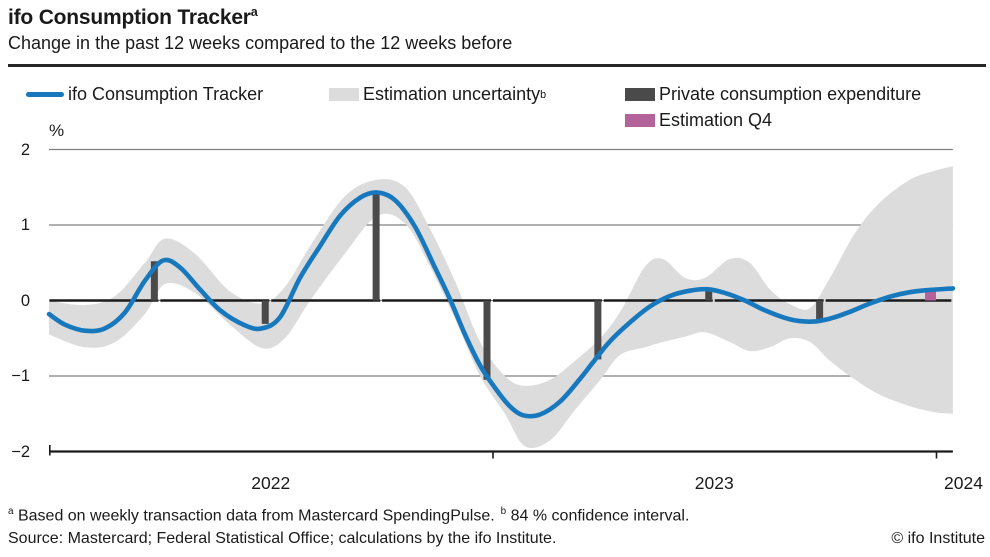 The image size is (990, 557). Describe the element at coordinates (25, 149) in the screenshot. I see `y-axis-label-2: 2` at that location.